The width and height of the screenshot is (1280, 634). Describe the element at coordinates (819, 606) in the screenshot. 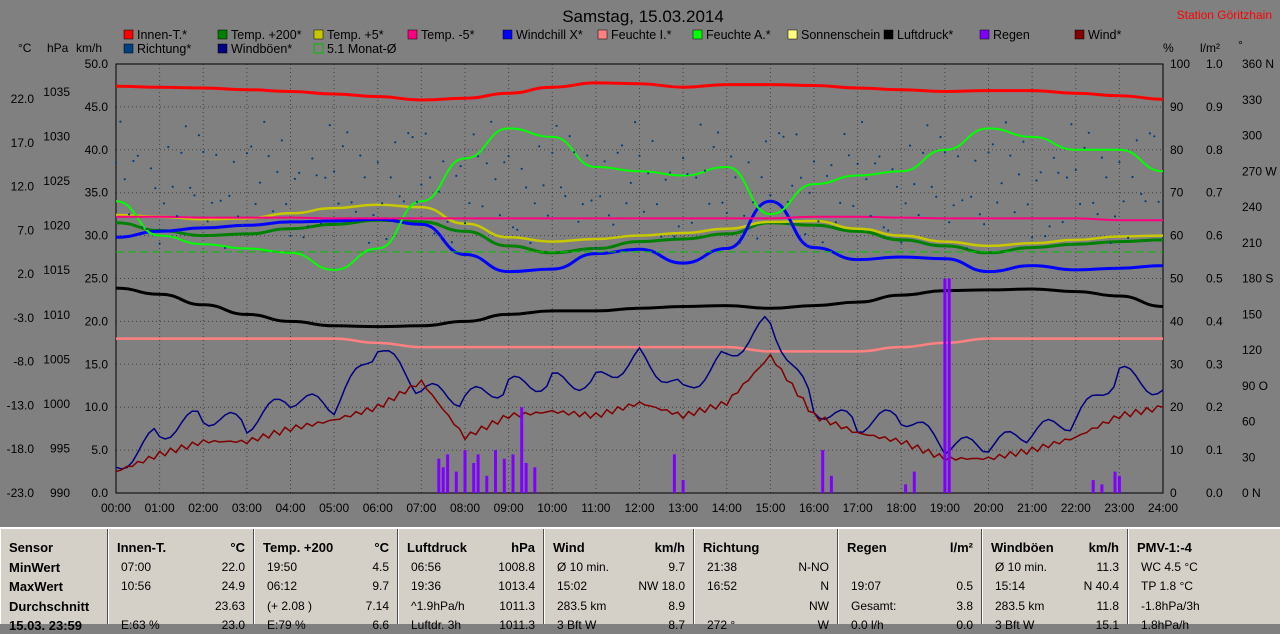

I see `stats-row: NW` at that location.